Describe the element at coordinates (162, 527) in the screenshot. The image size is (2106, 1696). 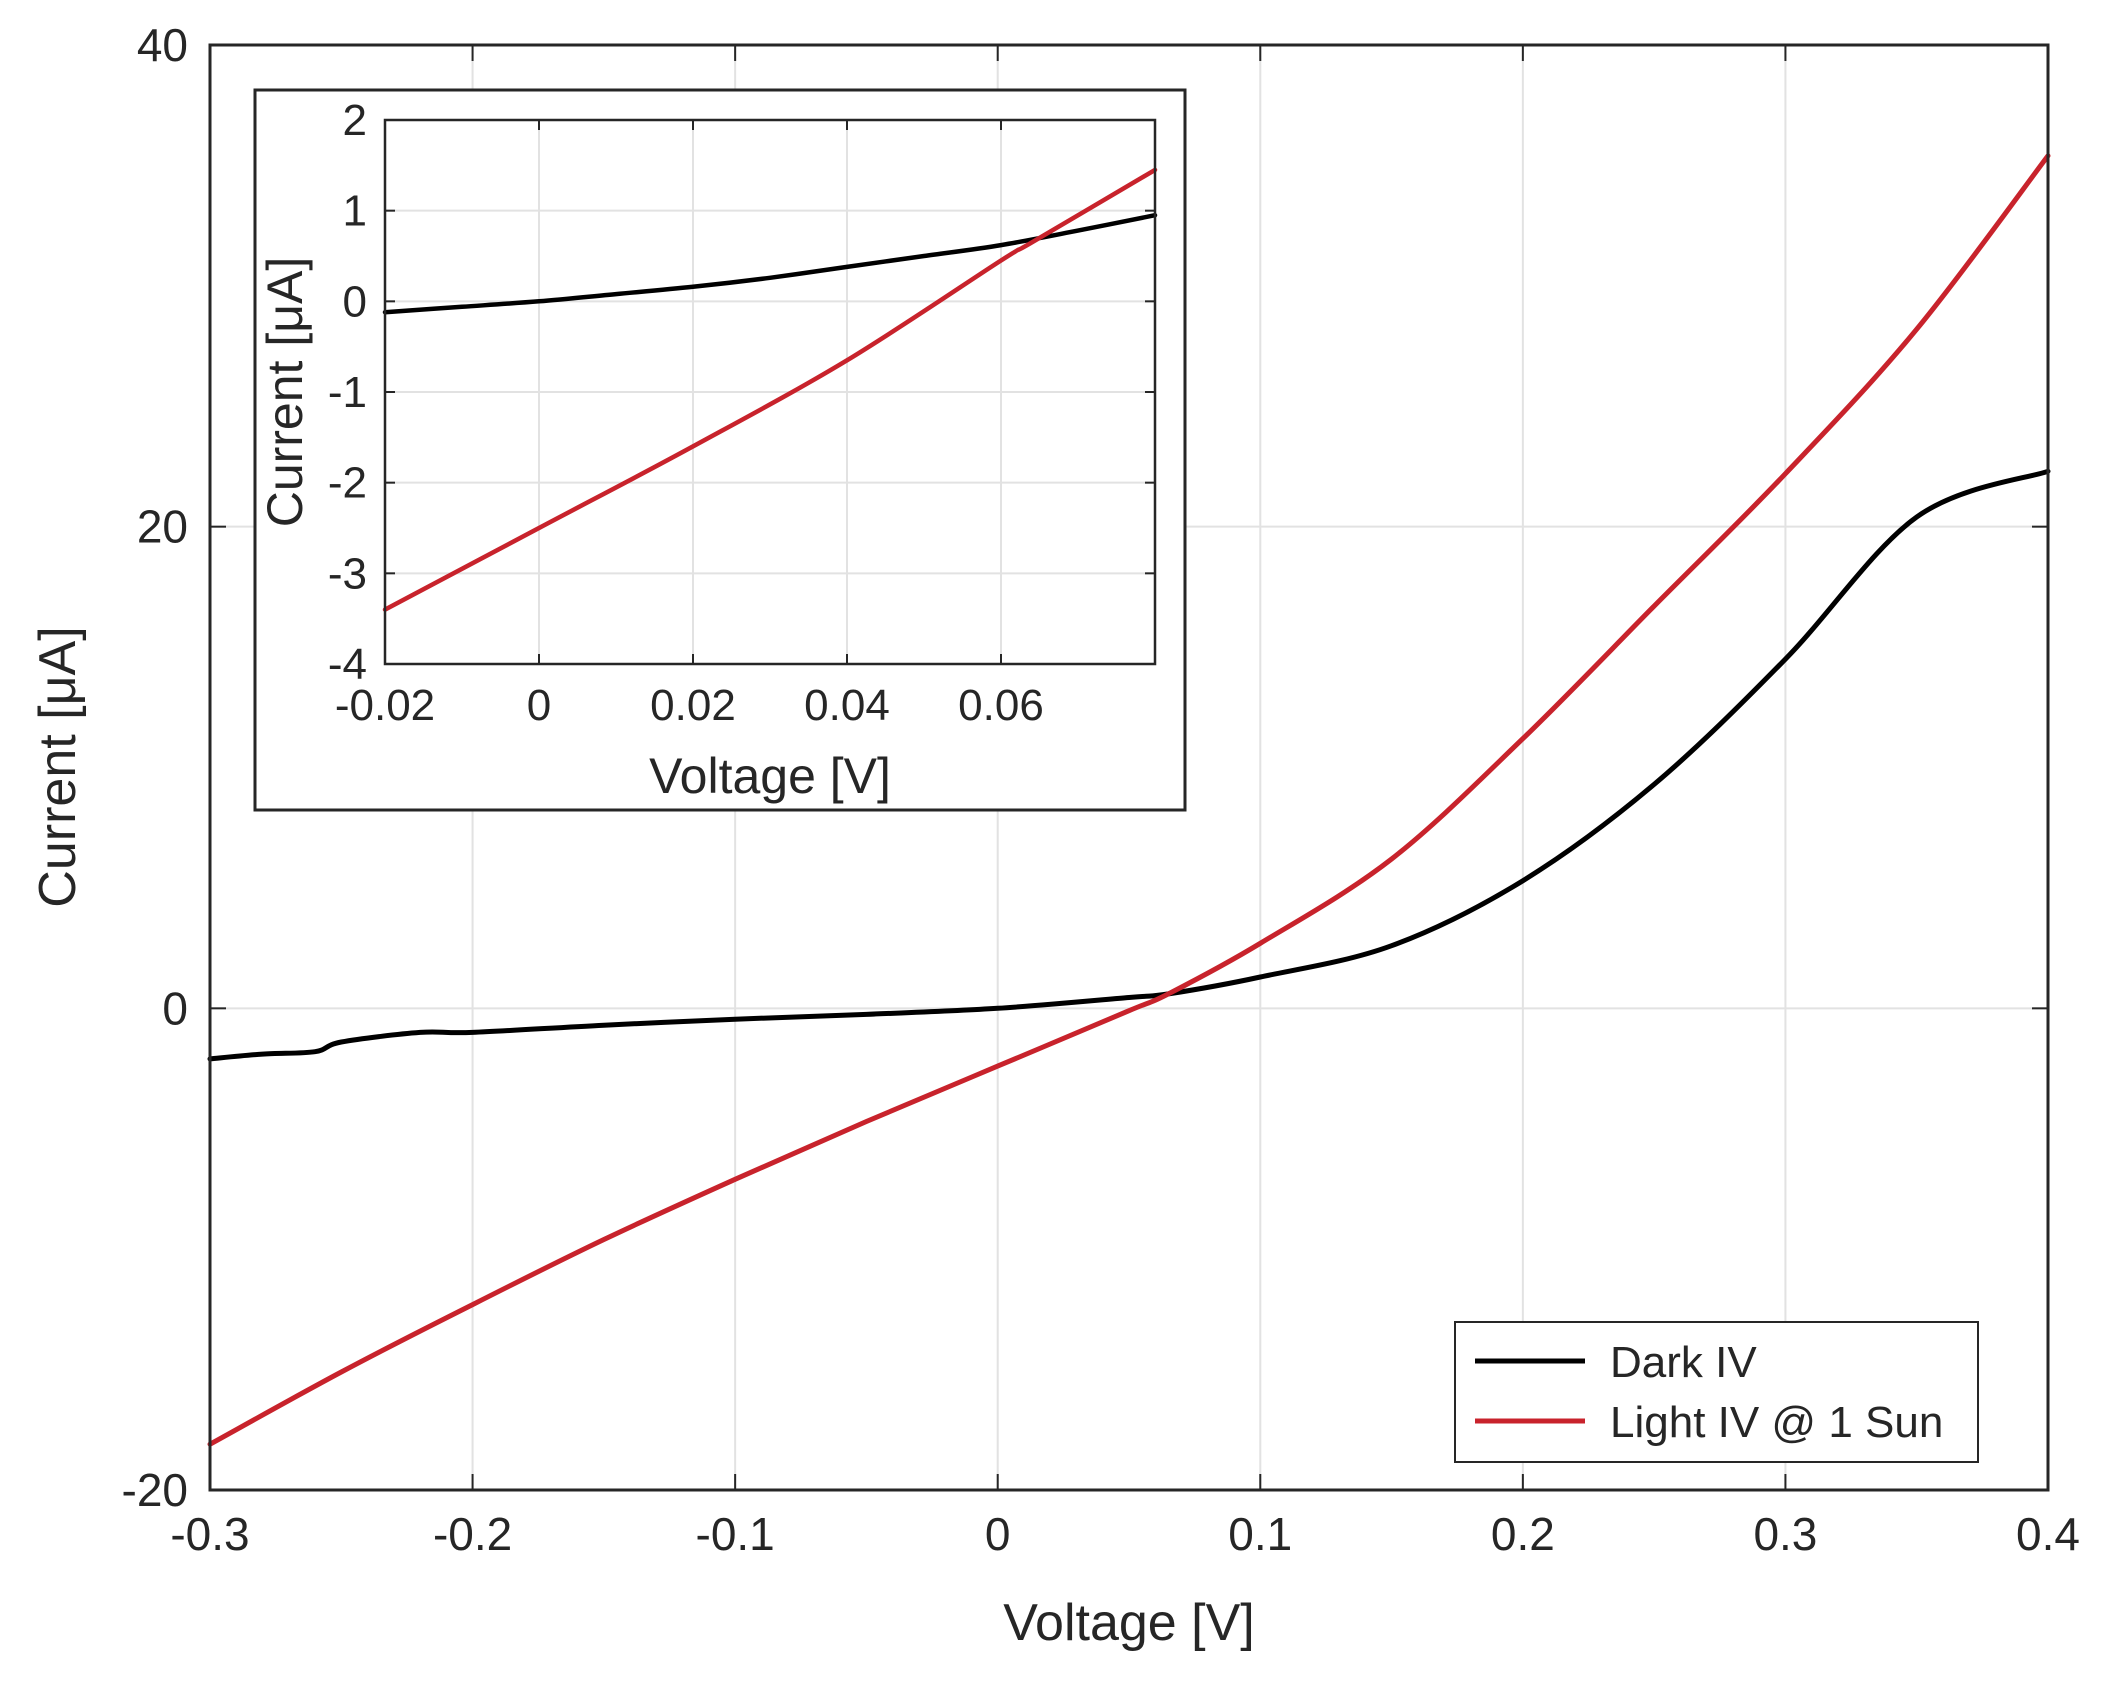
I see `main-y-tick-label: 20` at that location.